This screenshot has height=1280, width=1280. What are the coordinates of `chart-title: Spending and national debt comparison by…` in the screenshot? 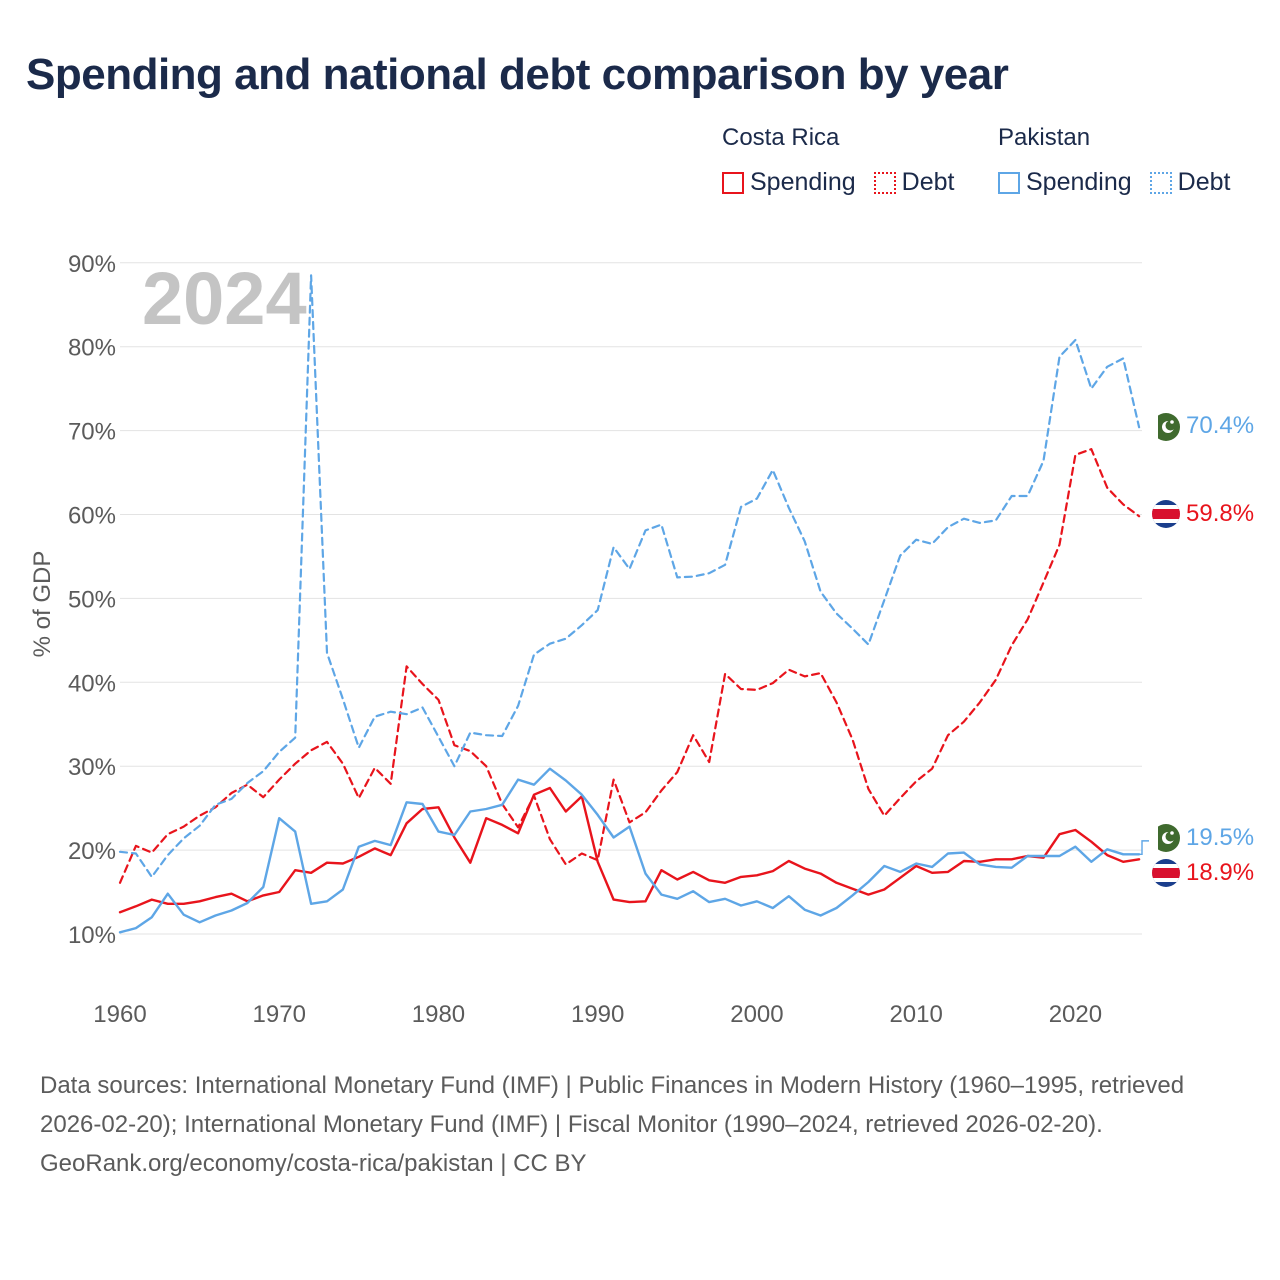 It's located at (517, 74).